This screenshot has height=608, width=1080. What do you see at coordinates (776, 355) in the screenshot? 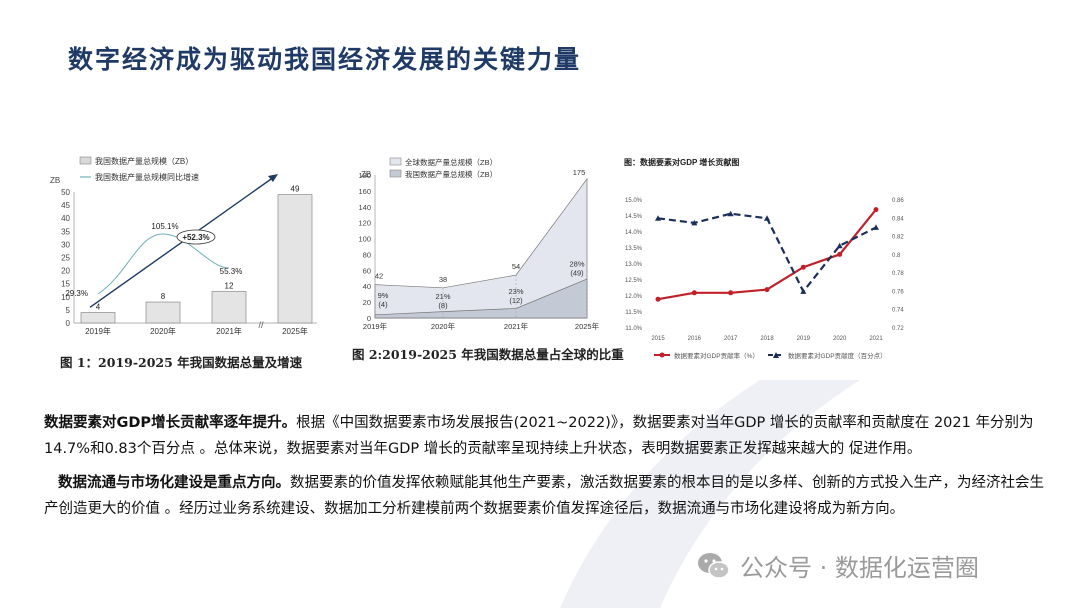
I see `legend-blue-marker` at bounding box center [776, 355].